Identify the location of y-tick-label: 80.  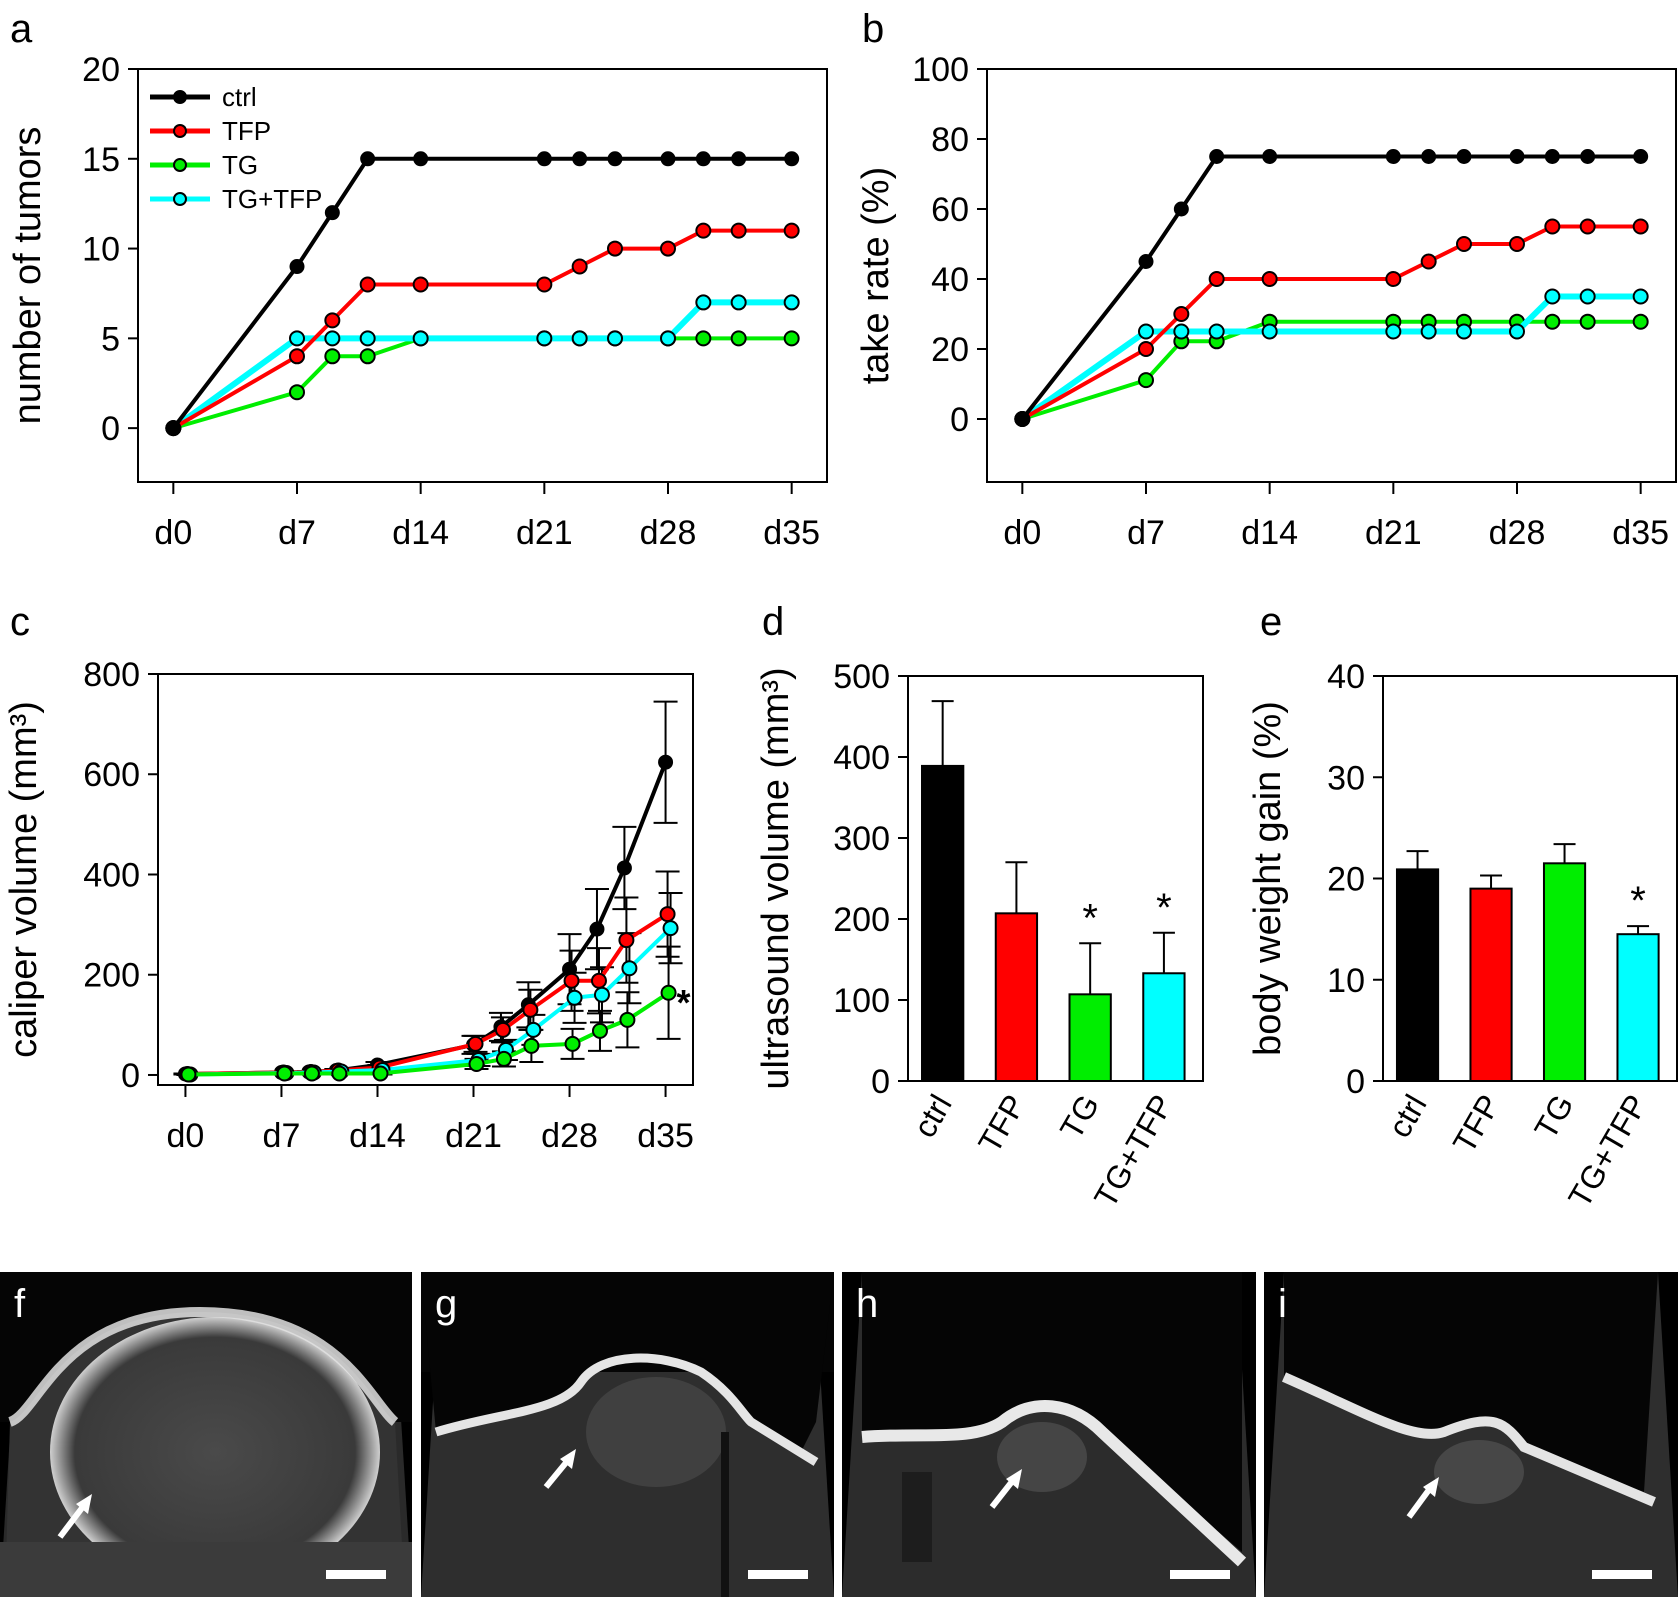
(950, 140).